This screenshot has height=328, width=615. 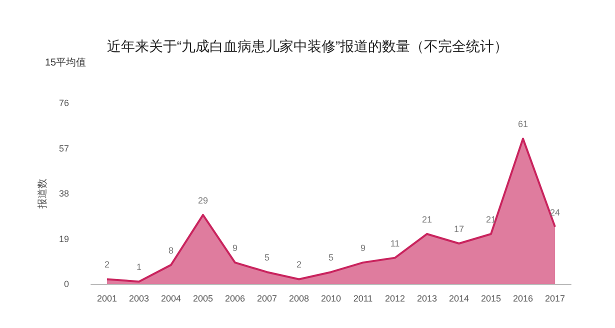 What do you see at coordinates (139, 299) in the screenshot?
I see `x-tick-label: 2003` at bounding box center [139, 299].